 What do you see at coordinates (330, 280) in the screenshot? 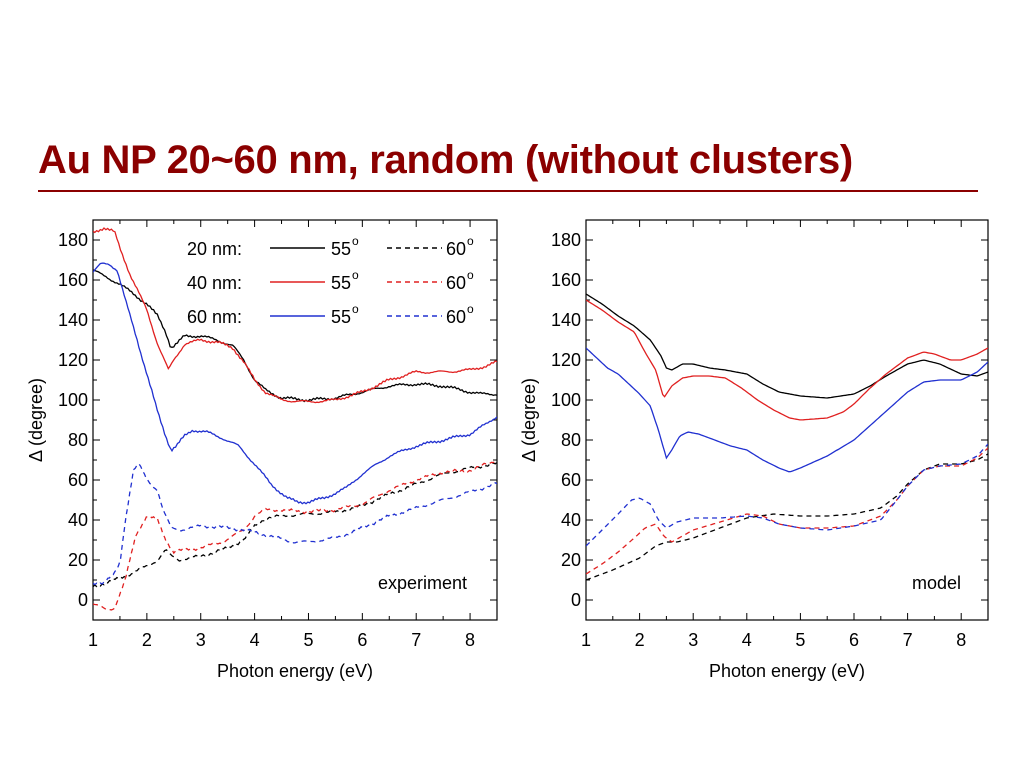
I see `legend: 20 nm: 55 o 60 o40 nm: 55 o 60 o60 nm: 55 o 60 o` at bounding box center [330, 280].